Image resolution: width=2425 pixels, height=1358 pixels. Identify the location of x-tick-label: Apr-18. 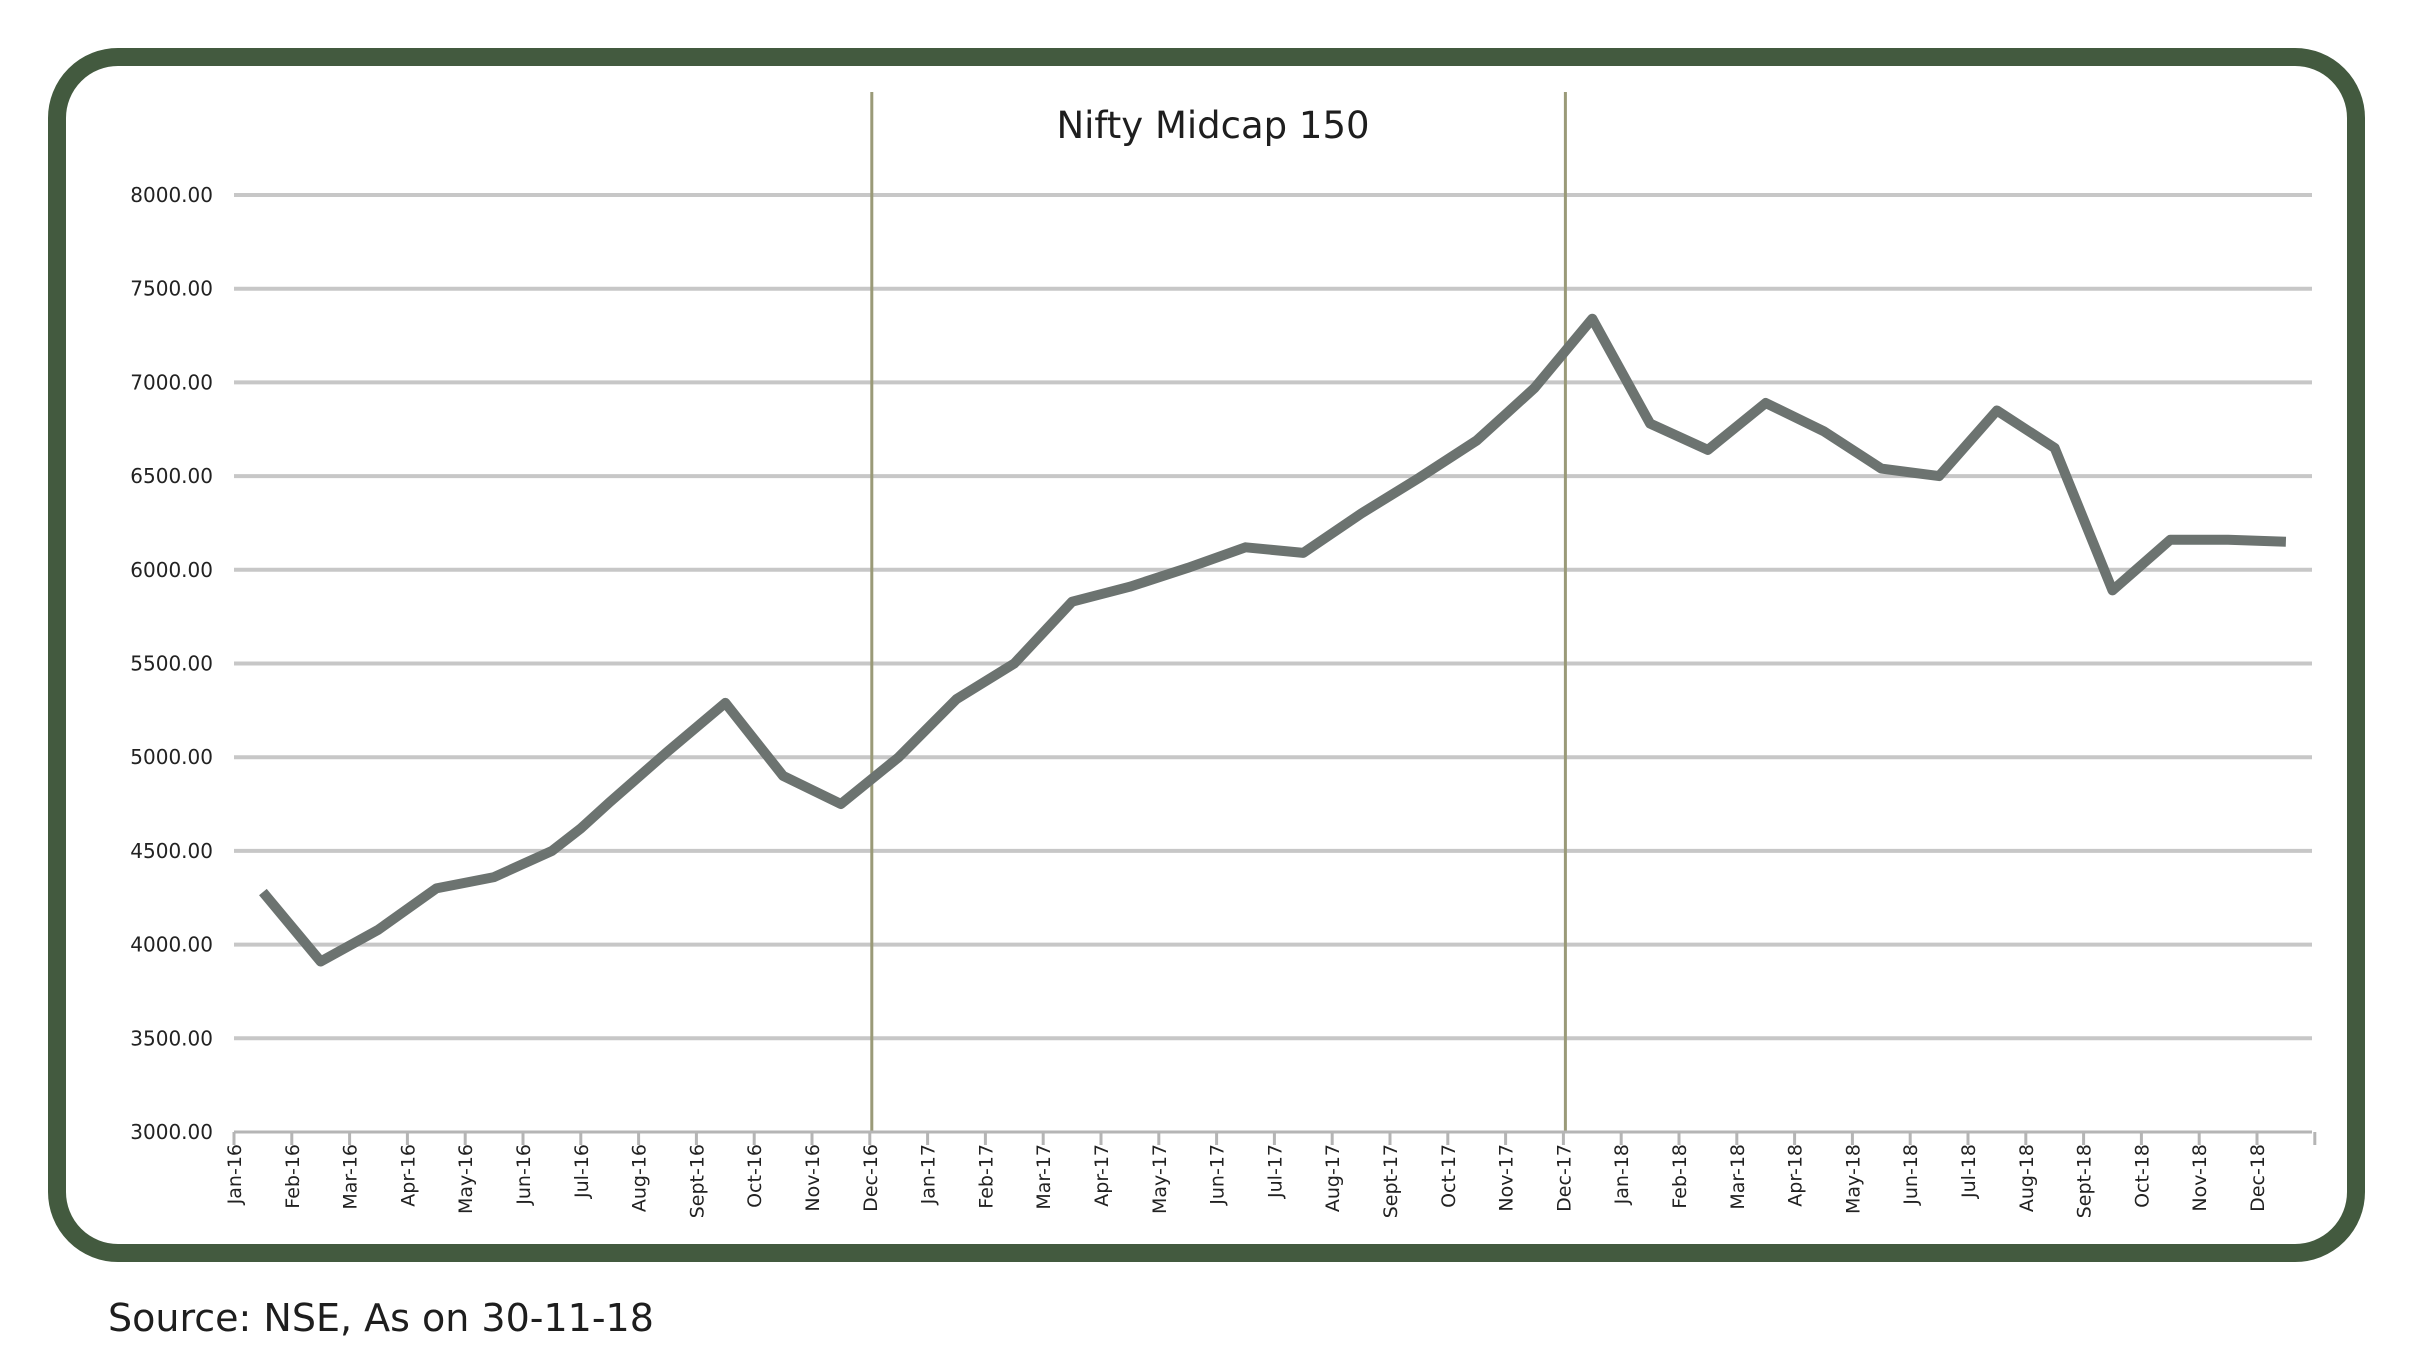
(1796, 1175).